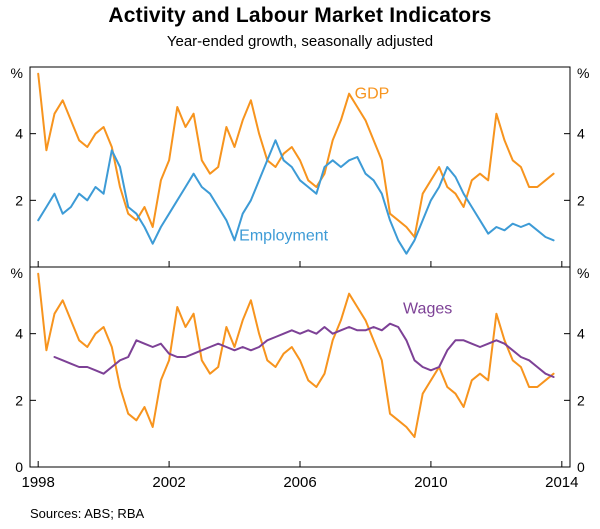 This screenshot has width=600, height=529. What do you see at coordinates (37, 482) in the screenshot?
I see `x-tick-label: 1998` at bounding box center [37, 482].